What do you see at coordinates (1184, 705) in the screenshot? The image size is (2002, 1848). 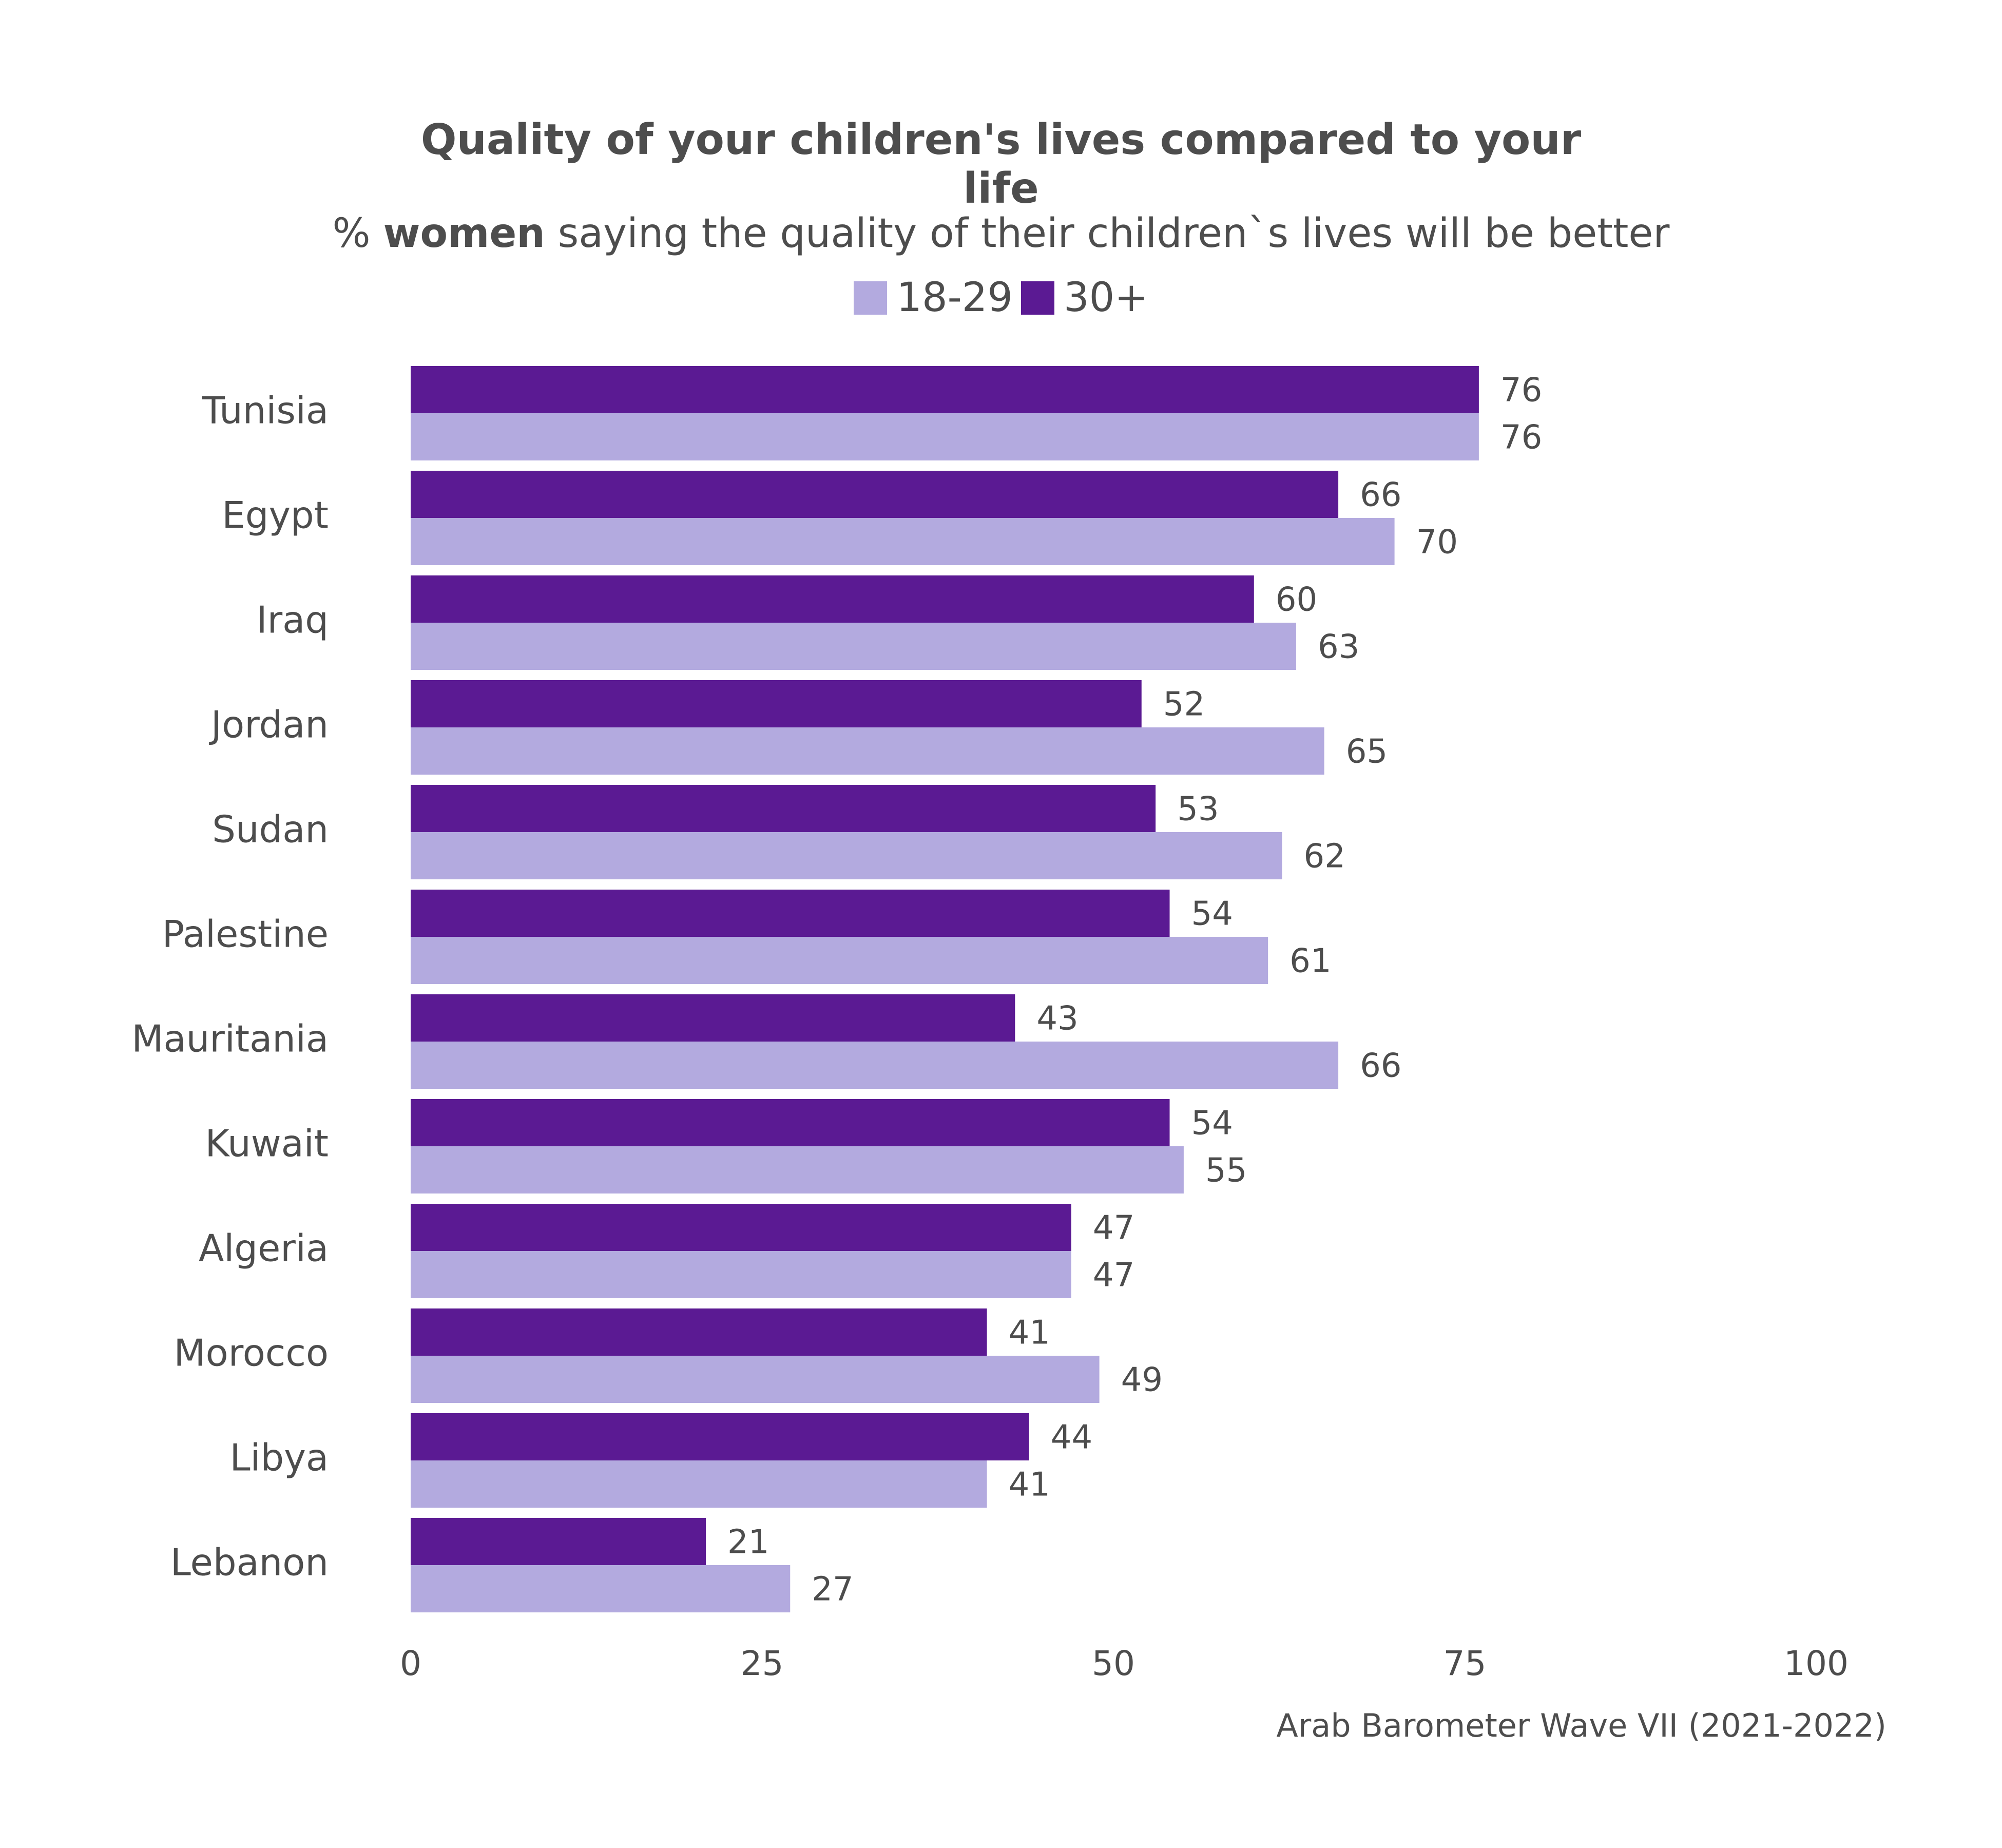 I see `data-label-jordan-30: 52` at bounding box center [1184, 705].